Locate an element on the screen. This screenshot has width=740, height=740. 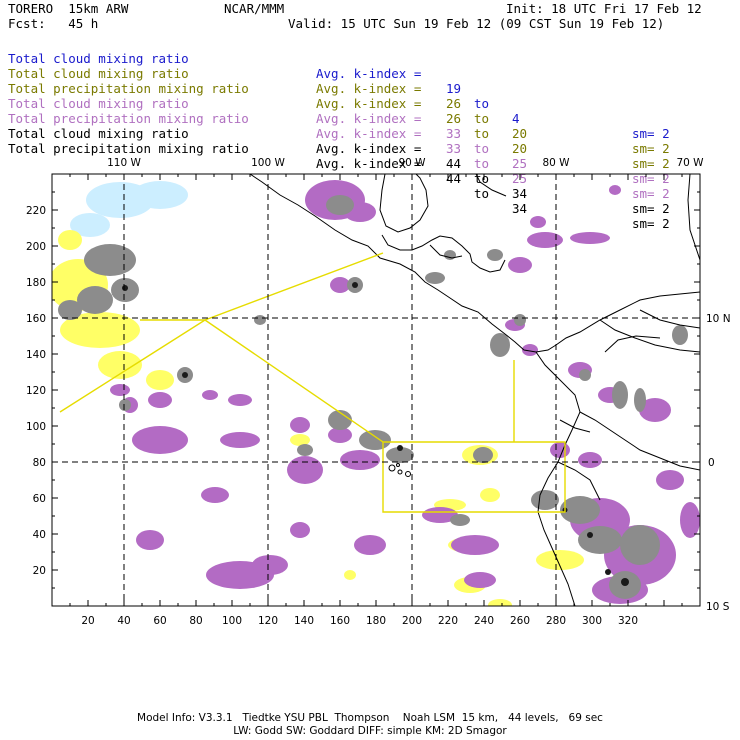
x-tick-label: 180 is located at coordinates (376, 621).